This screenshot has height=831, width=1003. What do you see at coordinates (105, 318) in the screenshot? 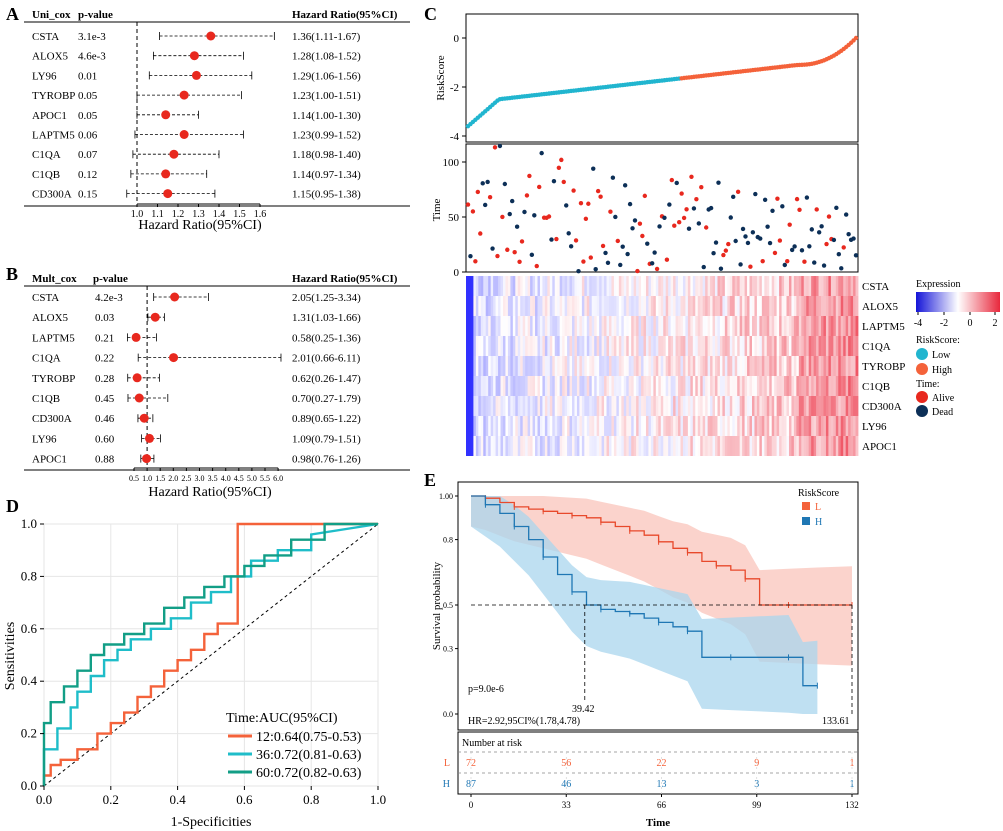
I see `p-value: 0.03` at bounding box center [105, 318].